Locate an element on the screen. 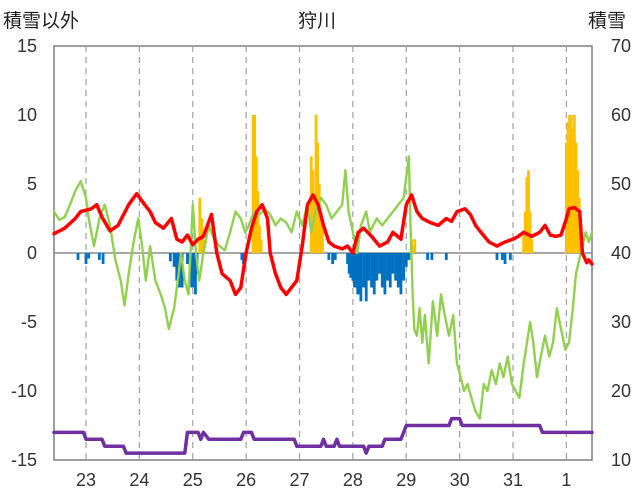 The image size is (636, 501). right-tick-label: 70 is located at coordinates (621, 46).